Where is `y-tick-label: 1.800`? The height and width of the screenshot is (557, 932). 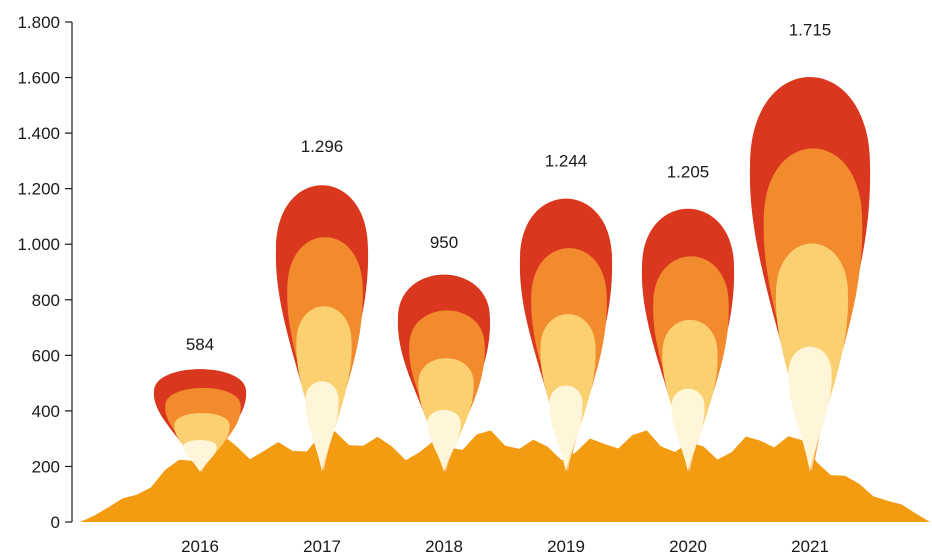
y-tick-label: 1.800 is located at coordinates (38, 22).